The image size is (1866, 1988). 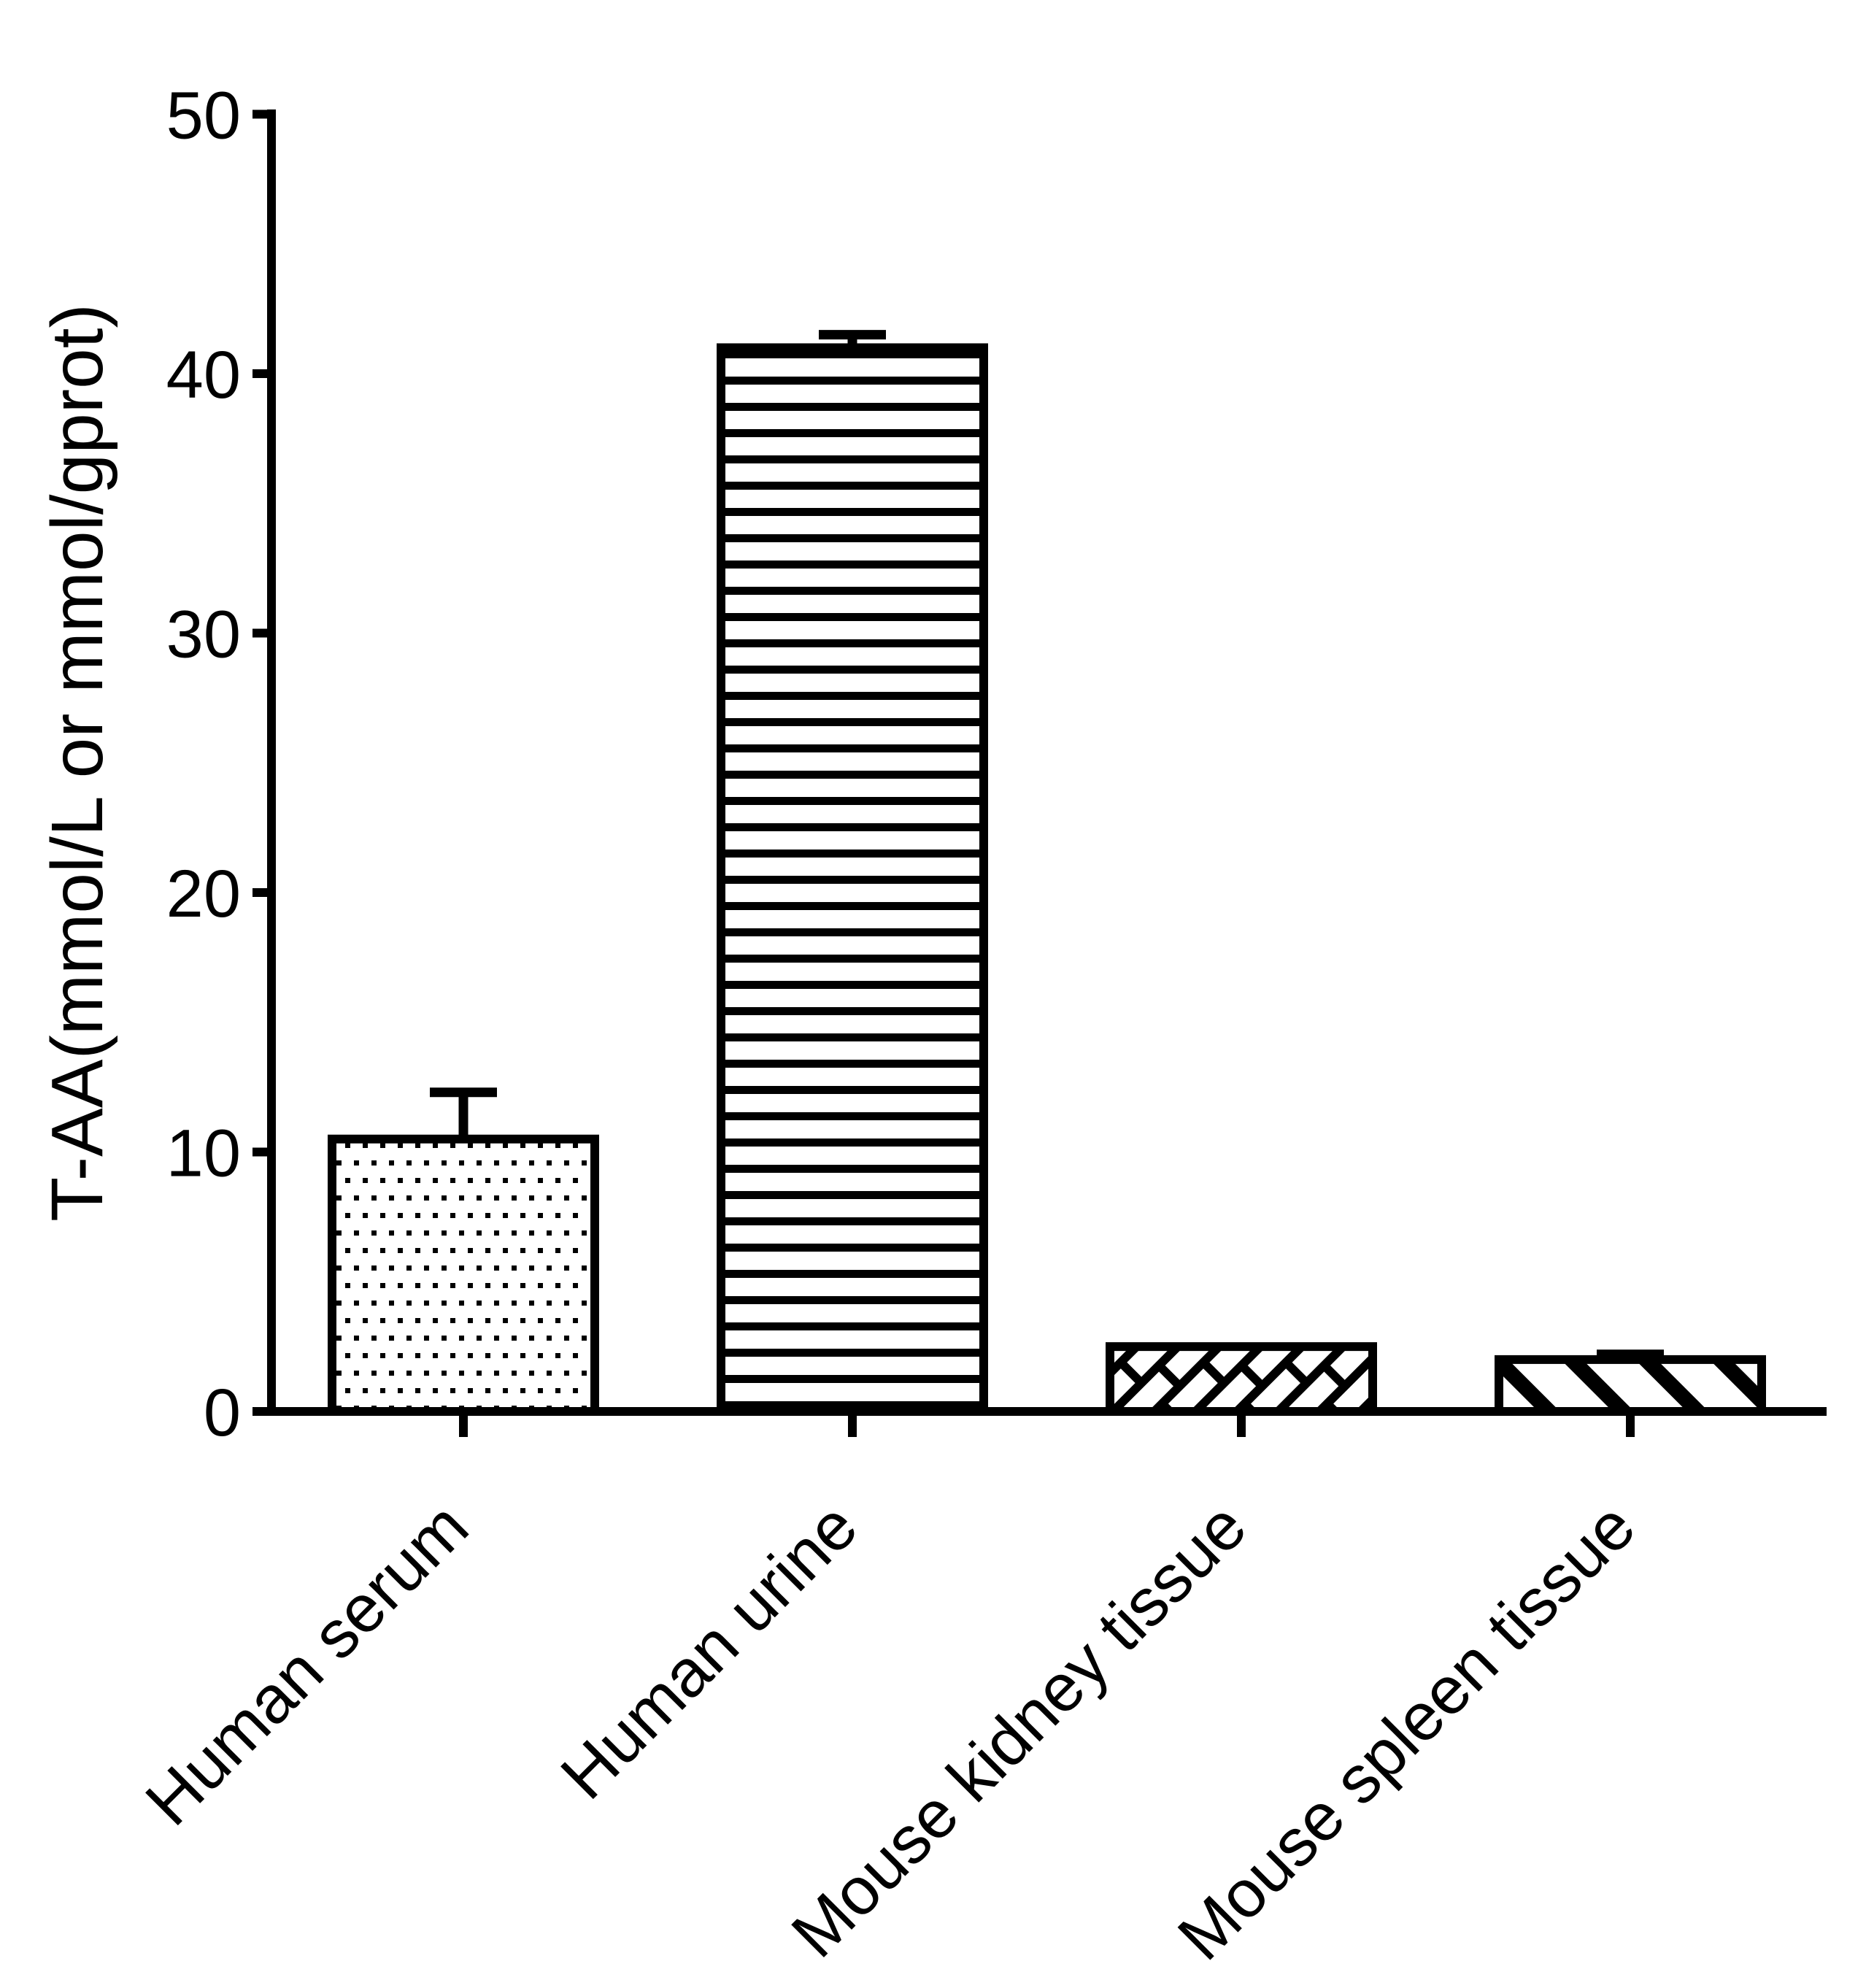 I want to click on x-axis-label-human-serum: Human serum, so click(x=306, y=1665).